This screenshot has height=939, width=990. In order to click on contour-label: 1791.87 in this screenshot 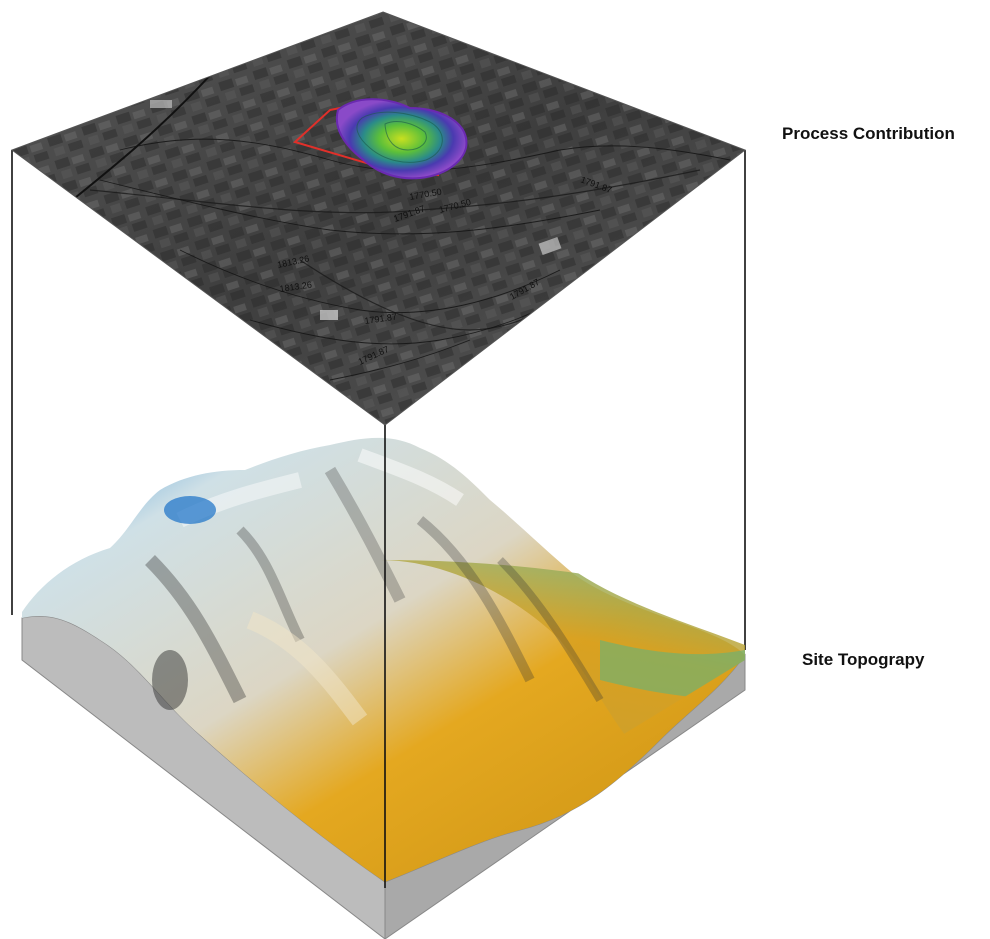, I will do `click(381, 319)`.